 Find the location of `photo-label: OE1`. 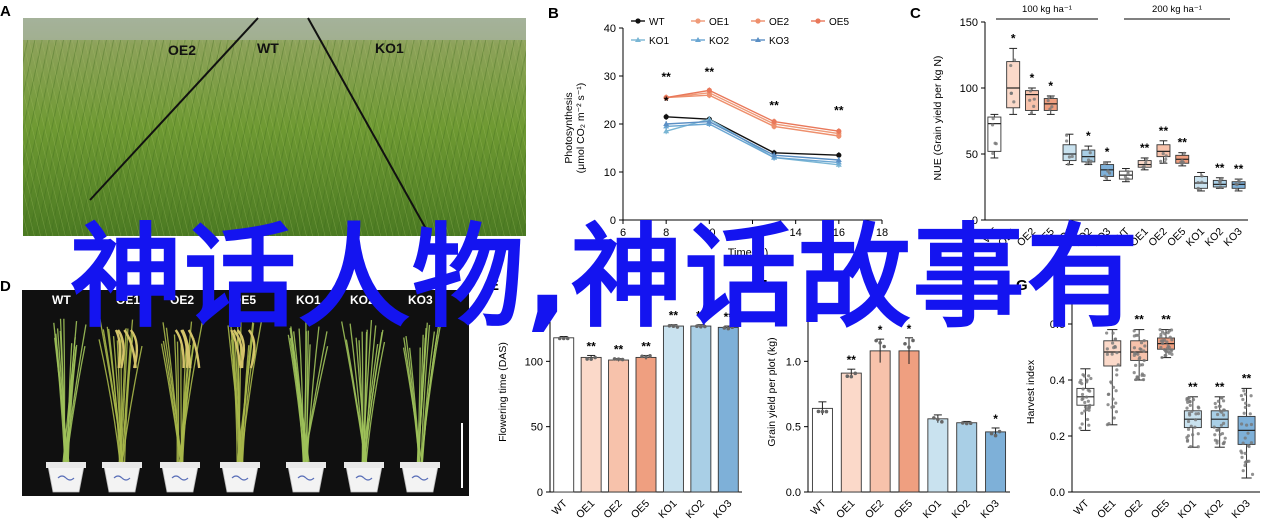

photo-label: OE1 is located at coordinates (128, 300).